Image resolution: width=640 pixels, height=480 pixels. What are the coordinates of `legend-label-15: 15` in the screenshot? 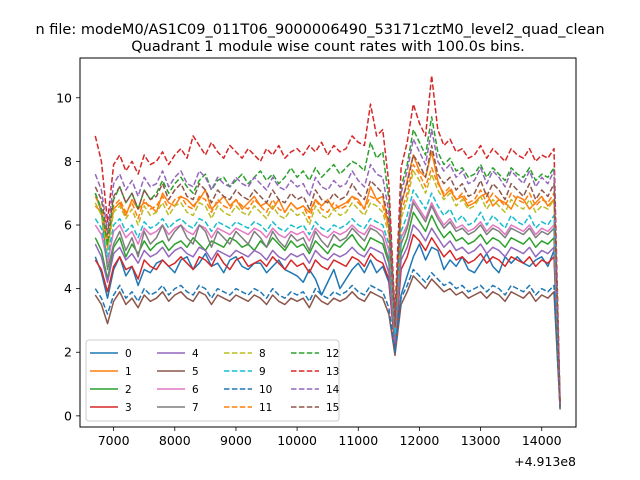 It's located at (332, 408).